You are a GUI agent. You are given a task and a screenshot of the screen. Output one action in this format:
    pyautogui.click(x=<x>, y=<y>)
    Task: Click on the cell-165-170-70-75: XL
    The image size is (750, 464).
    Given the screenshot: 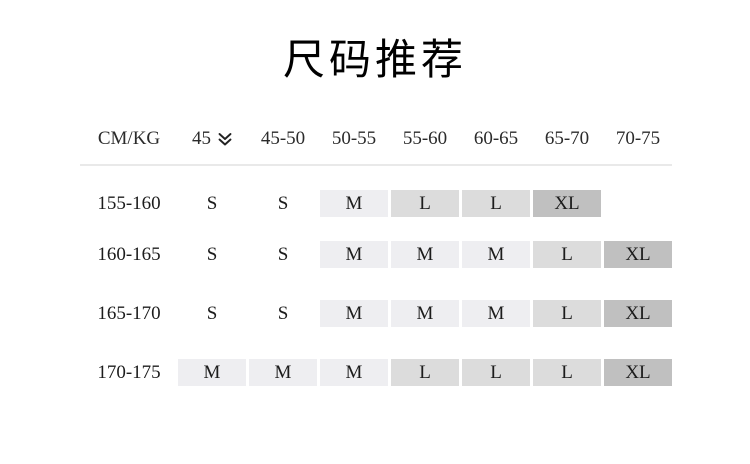 What is the action you would take?
    pyautogui.click(x=638, y=313)
    